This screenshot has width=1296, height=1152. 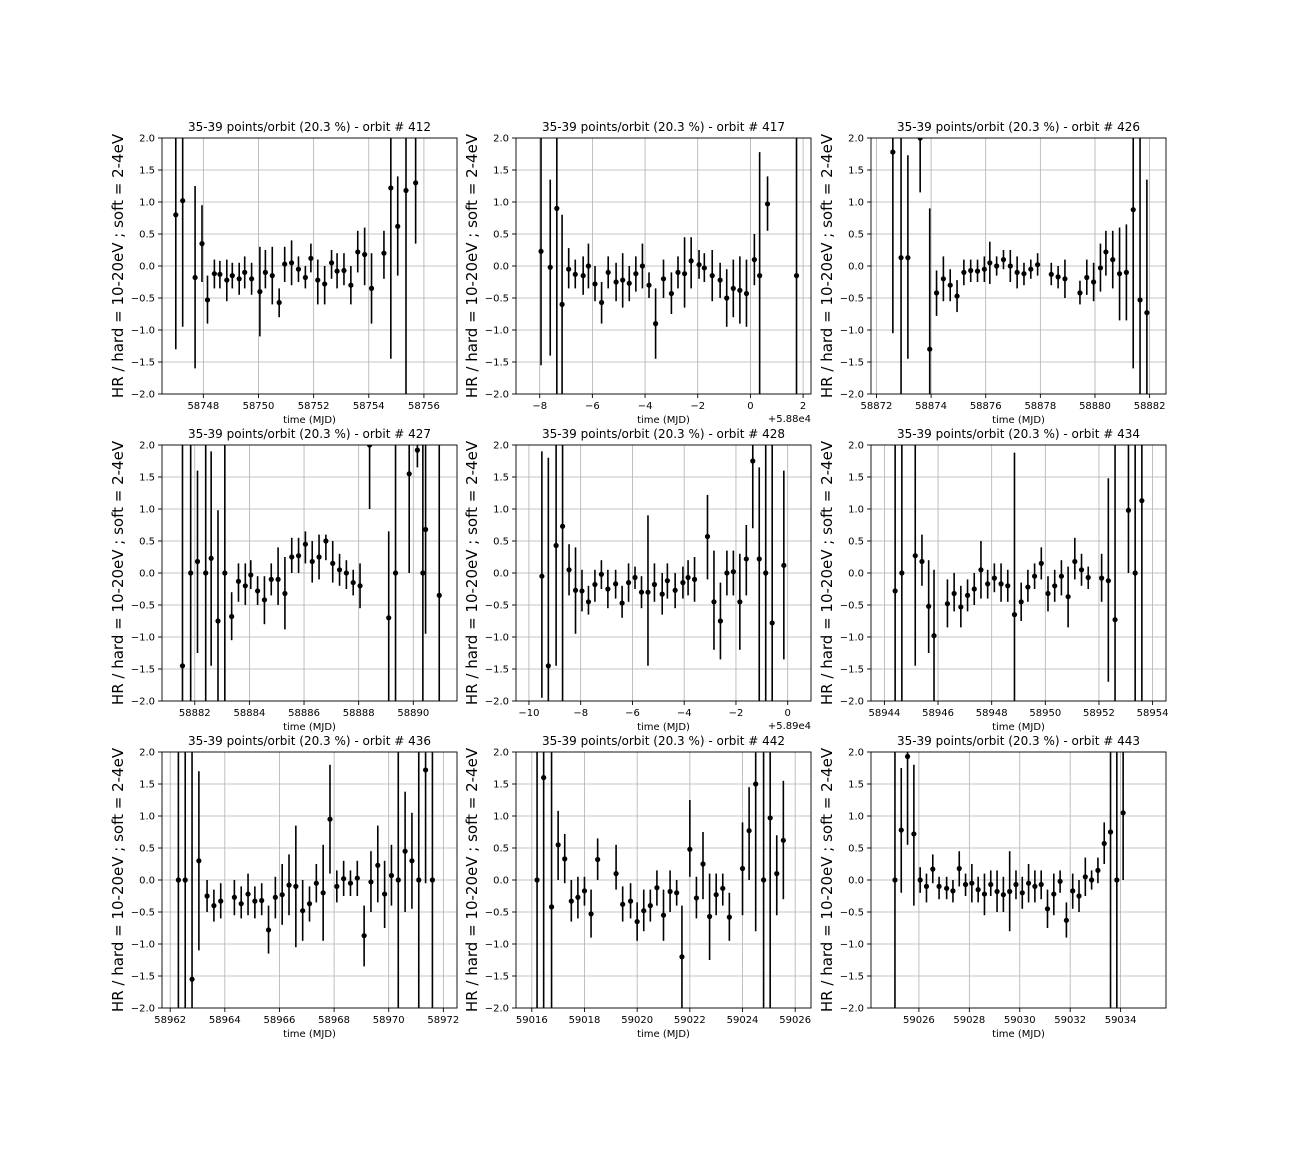 What do you see at coordinates (1150, 406) in the screenshot?
I see `x-tick-label: 58882` at bounding box center [1150, 406].